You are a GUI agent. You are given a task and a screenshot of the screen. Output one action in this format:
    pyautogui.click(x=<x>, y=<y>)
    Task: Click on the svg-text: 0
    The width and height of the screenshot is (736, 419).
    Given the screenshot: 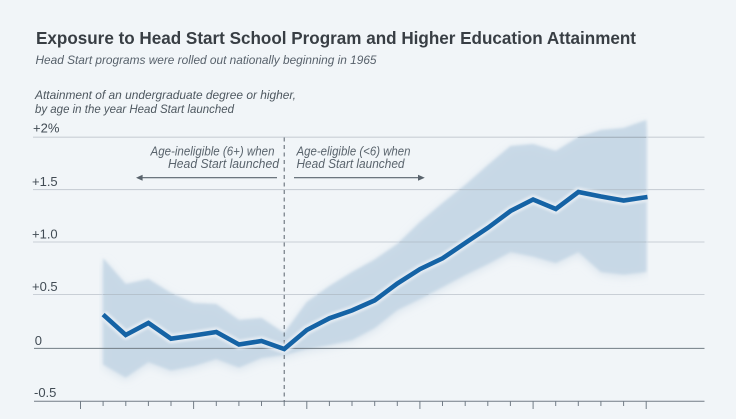 What is the action you would take?
    pyautogui.click(x=38, y=340)
    